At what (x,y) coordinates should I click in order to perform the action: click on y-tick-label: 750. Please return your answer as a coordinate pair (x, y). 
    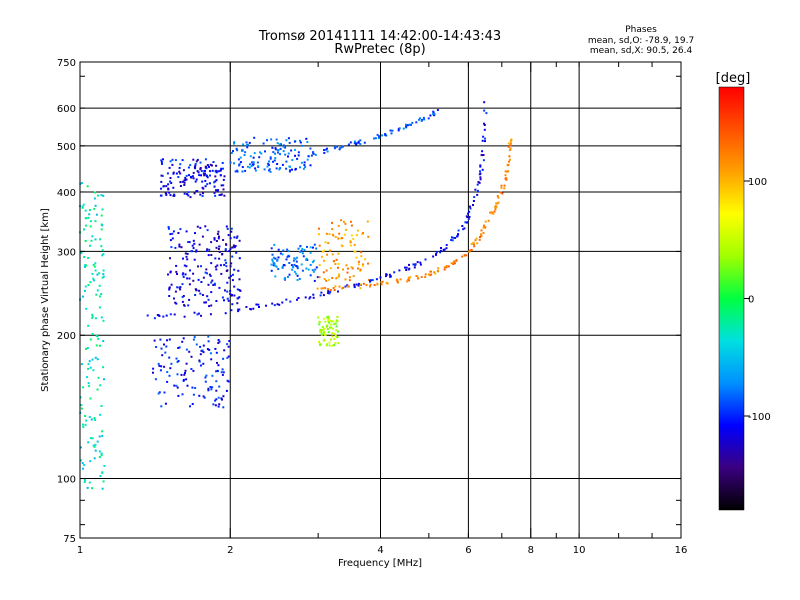
    Looking at the image, I should click on (66, 63).